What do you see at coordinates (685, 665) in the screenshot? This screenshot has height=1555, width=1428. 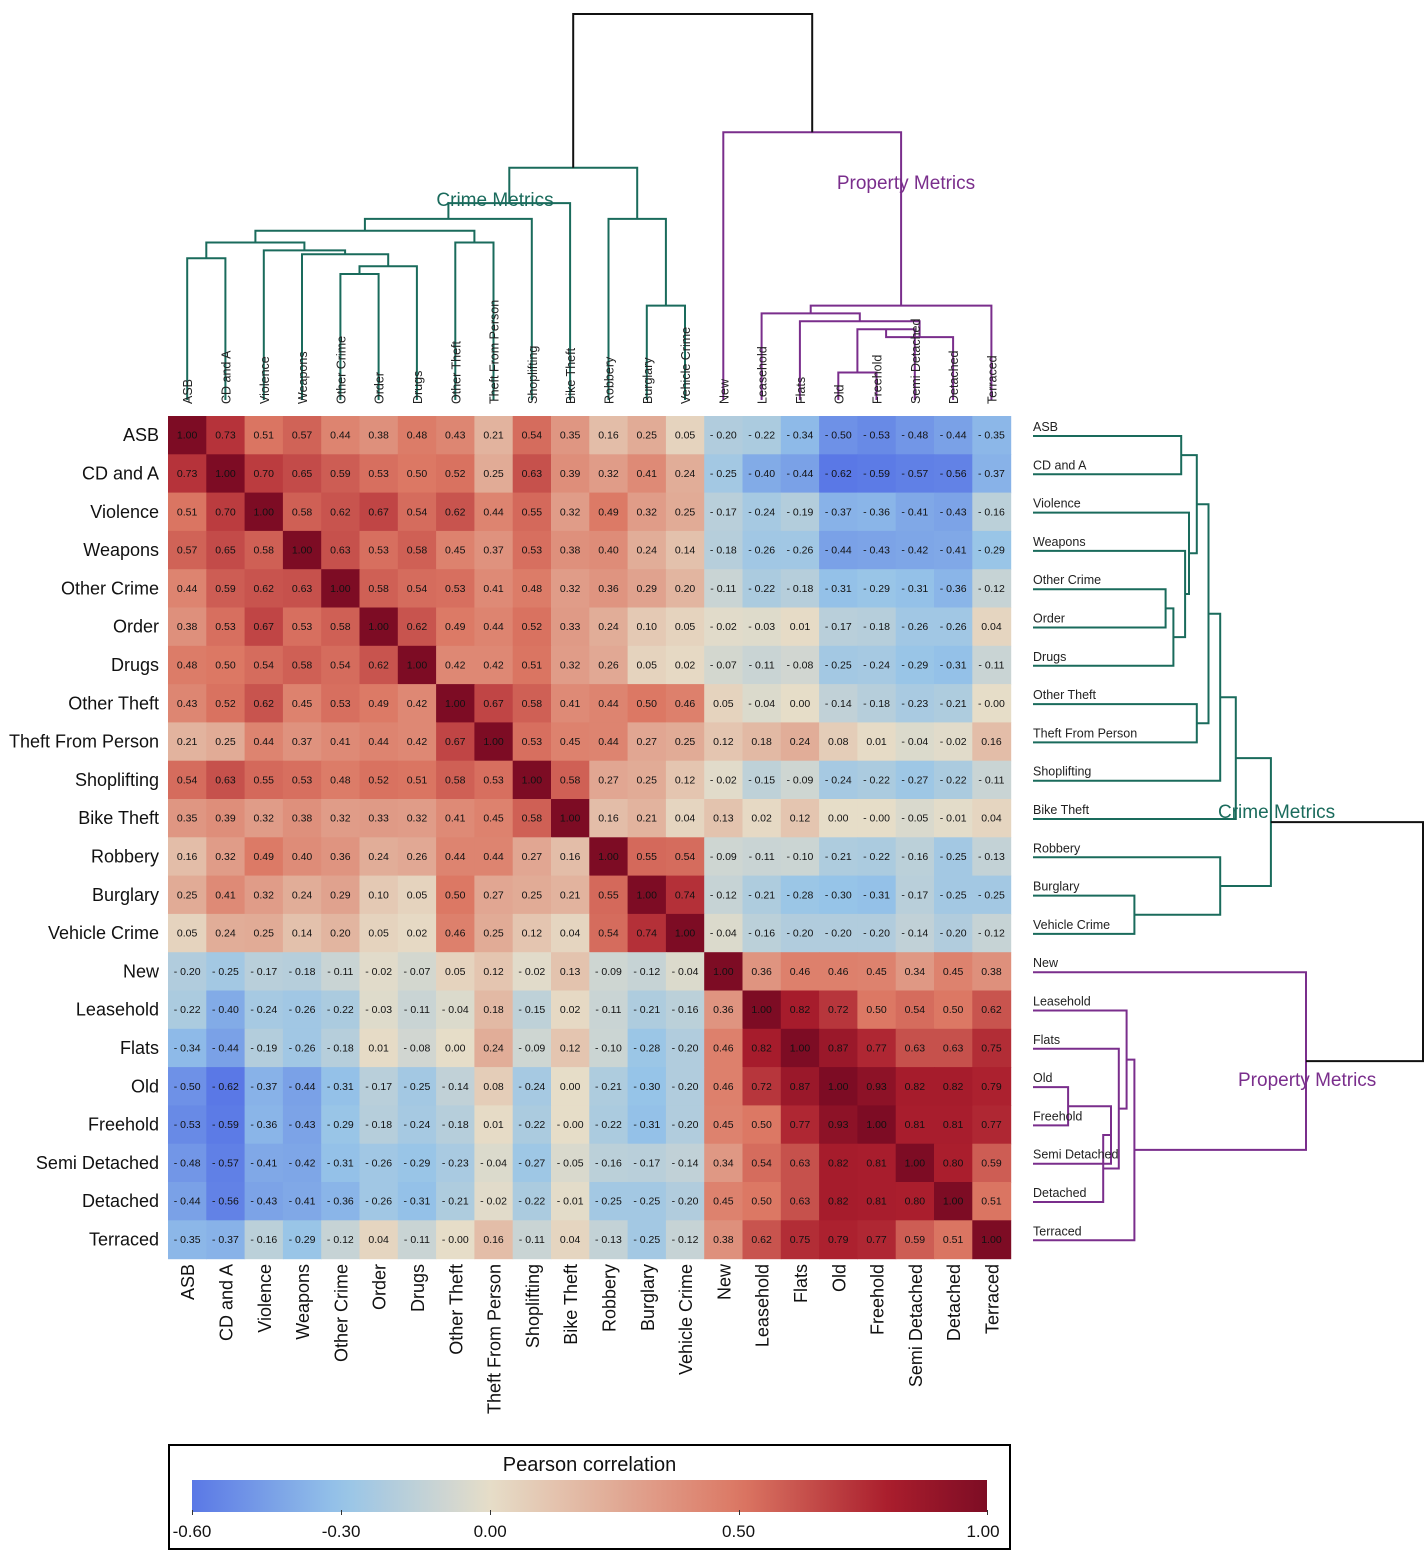 I see `cell-value-label: 0.02` at bounding box center [685, 665].